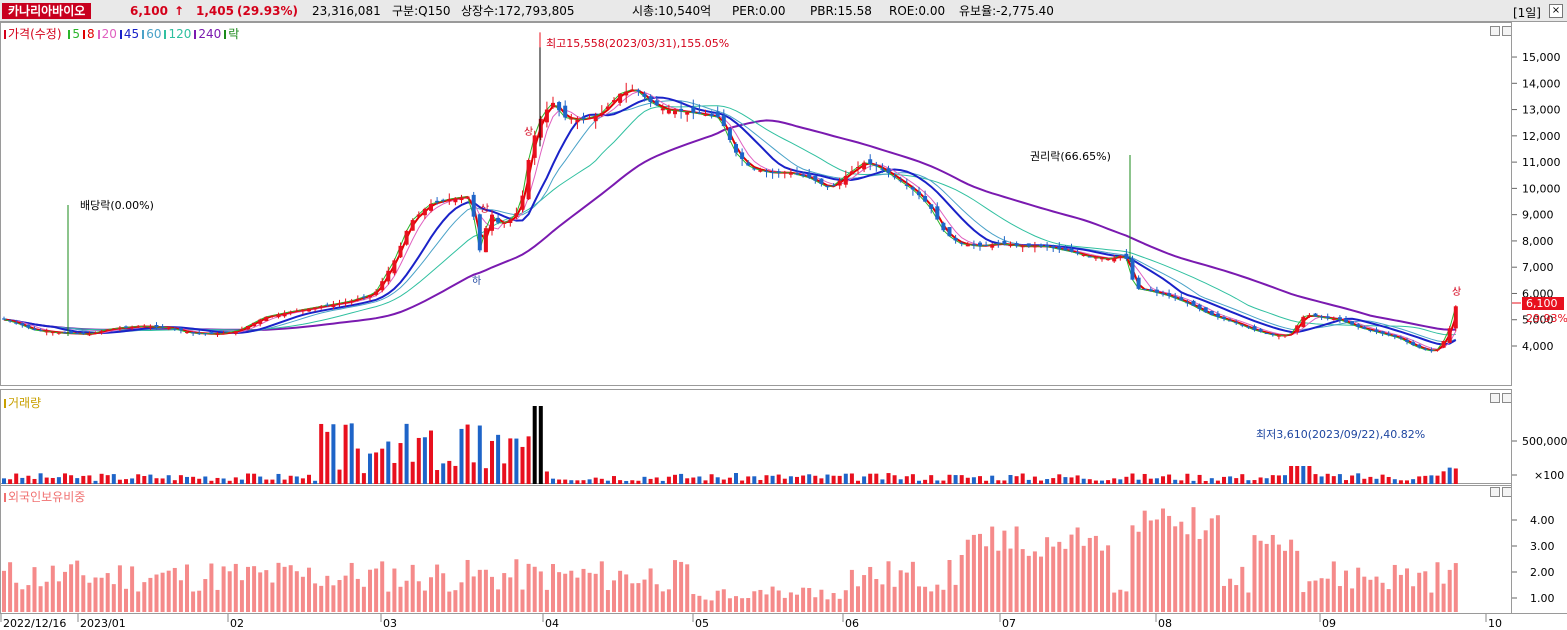  Describe the element at coordinates (107, 34) in the screenshot. I see `ma-legend-item: 20` at that location.